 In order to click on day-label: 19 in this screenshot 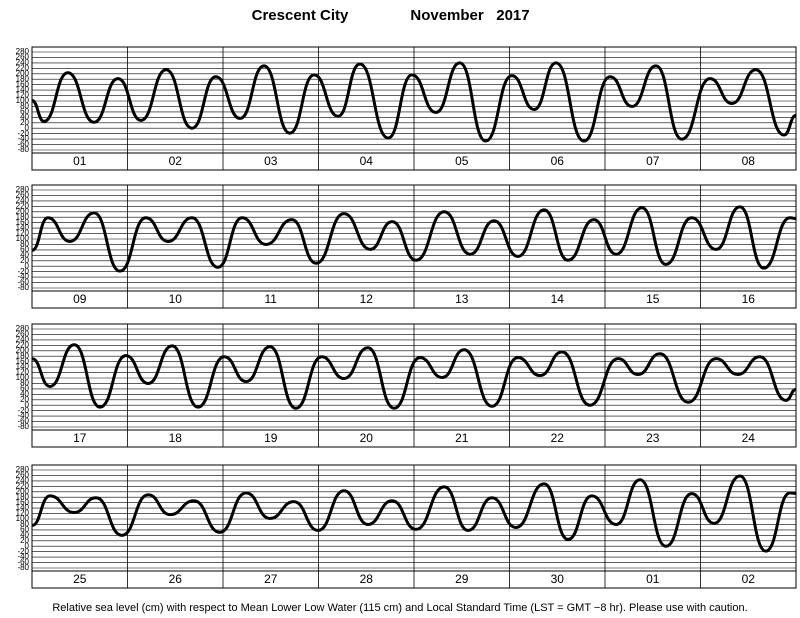, I will do `click(271, 438)`.